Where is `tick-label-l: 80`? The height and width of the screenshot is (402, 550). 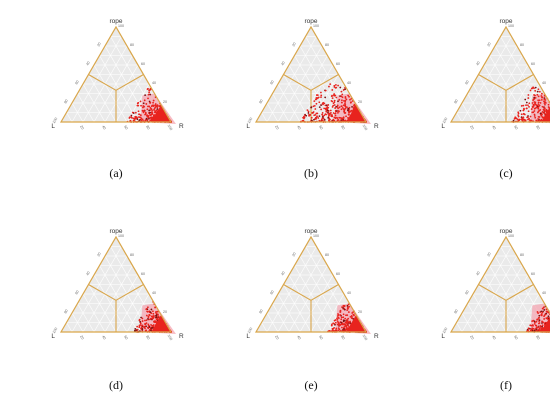 tick-label-l: 80 is located at coordinates (455, 311).